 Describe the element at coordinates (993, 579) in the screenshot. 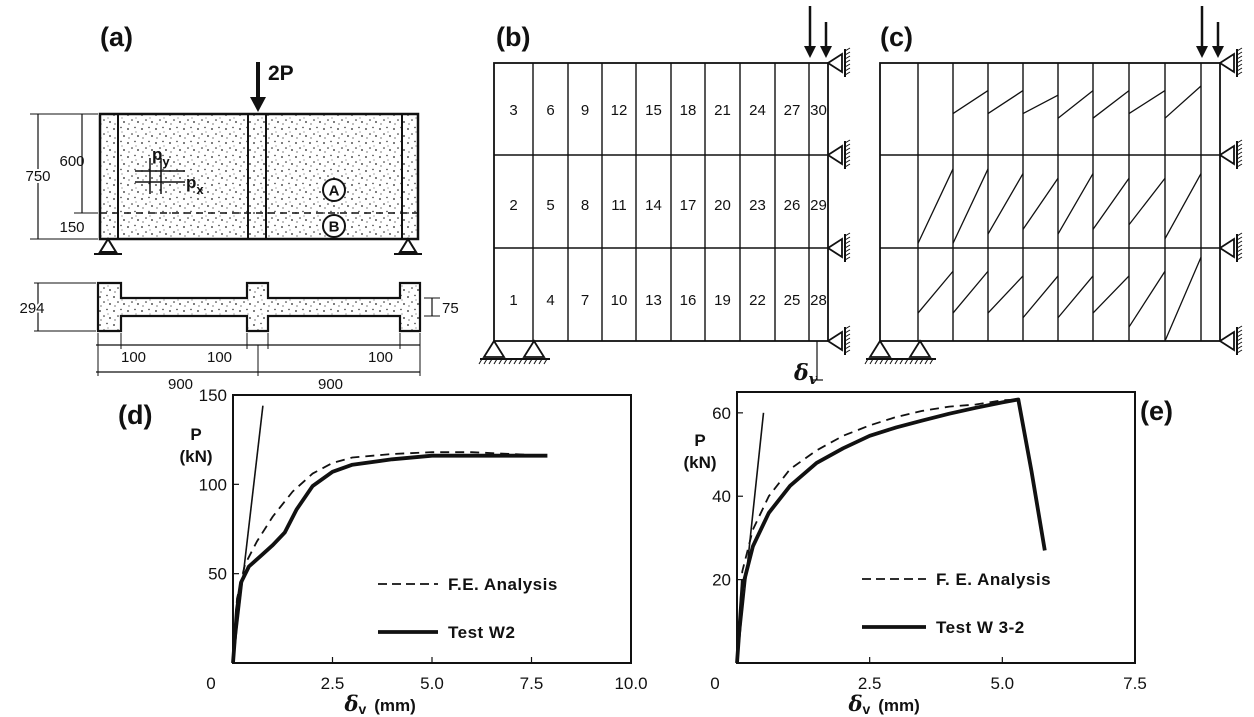

I see `legend-label-0: F. E. Analysis` at that location.